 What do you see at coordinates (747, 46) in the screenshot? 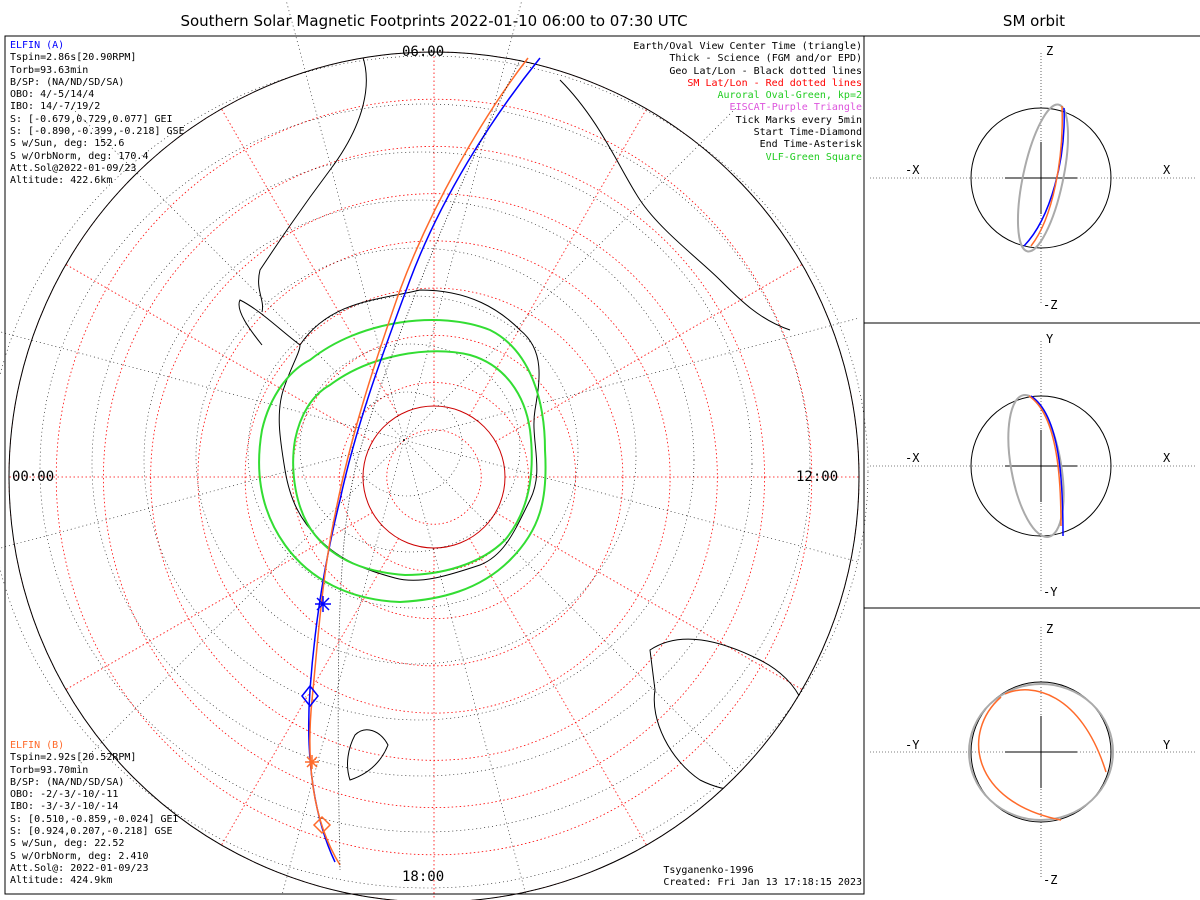
I see `legend-item: Earth/Oval View Center Time (triangle)` at bounding box center [747, 46].